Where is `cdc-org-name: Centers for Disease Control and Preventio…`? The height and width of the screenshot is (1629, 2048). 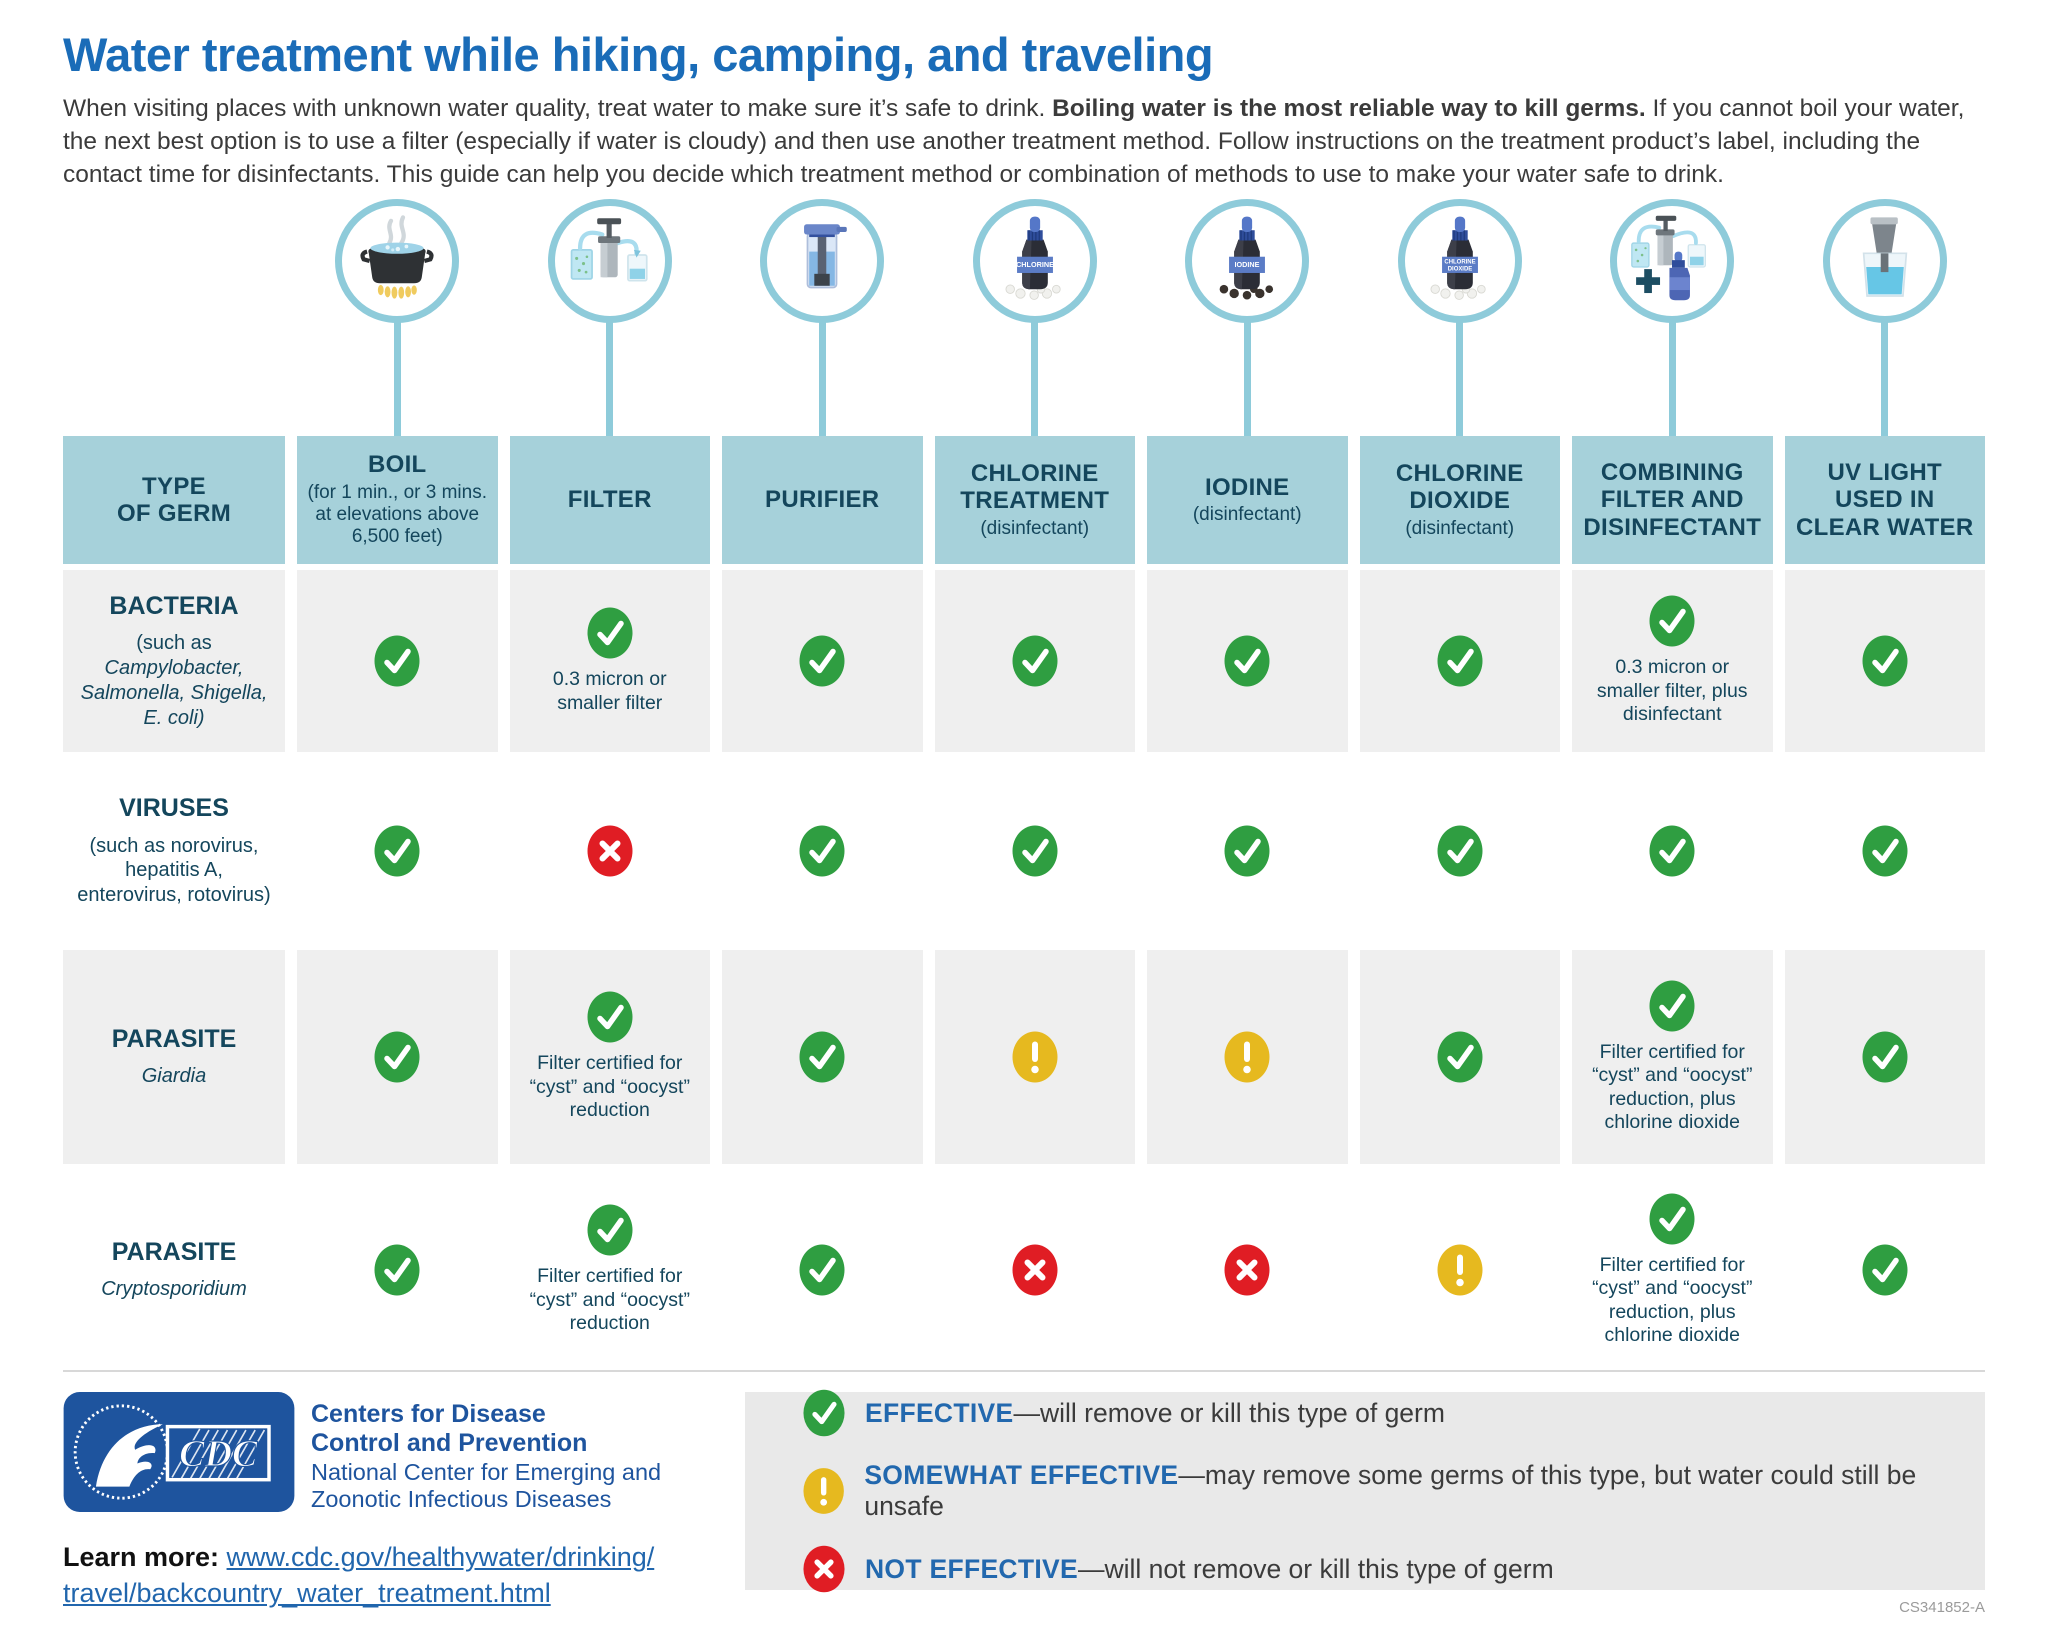 cdc-org-name: Centers for Disease Control and Preventio… is located at coordinates (486, 1428).